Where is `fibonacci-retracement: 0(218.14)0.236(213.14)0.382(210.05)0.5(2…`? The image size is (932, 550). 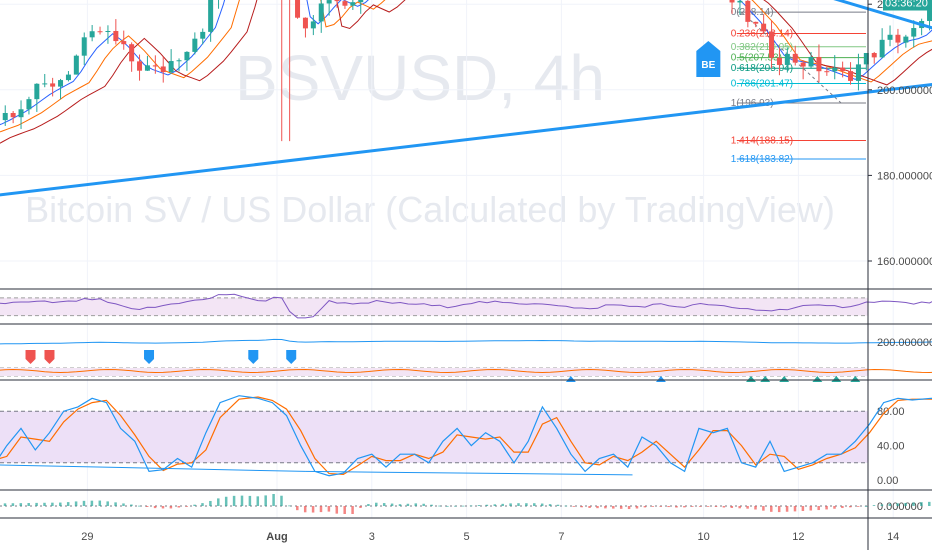
fibonacci-retracement: 0(218.14)0.236(213.14)0.382(210.05)0.5(2… is located at coordinates (798, 86).